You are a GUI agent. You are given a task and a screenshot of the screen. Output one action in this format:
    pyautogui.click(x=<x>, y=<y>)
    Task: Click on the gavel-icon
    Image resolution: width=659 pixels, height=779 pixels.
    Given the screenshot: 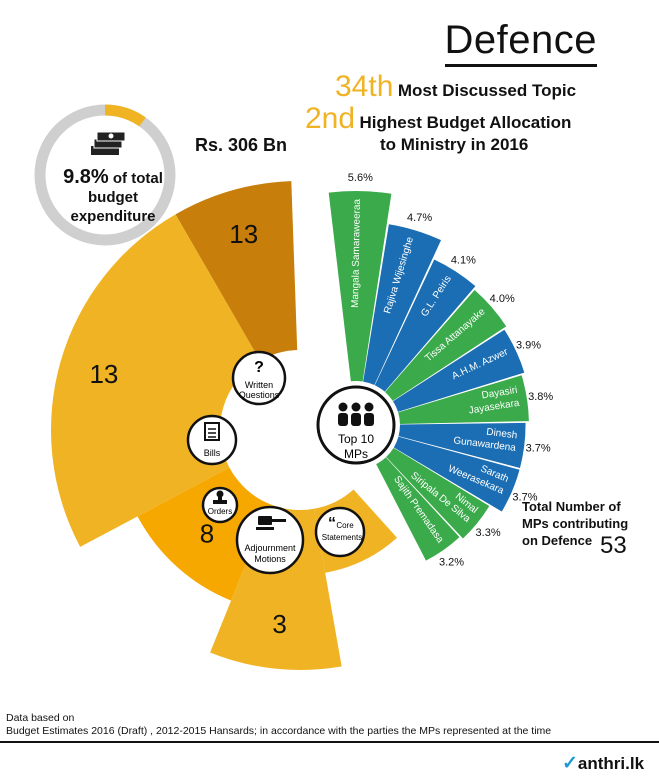 What is the action you would take?
    pyautogui.click(x=271, y=523)
    